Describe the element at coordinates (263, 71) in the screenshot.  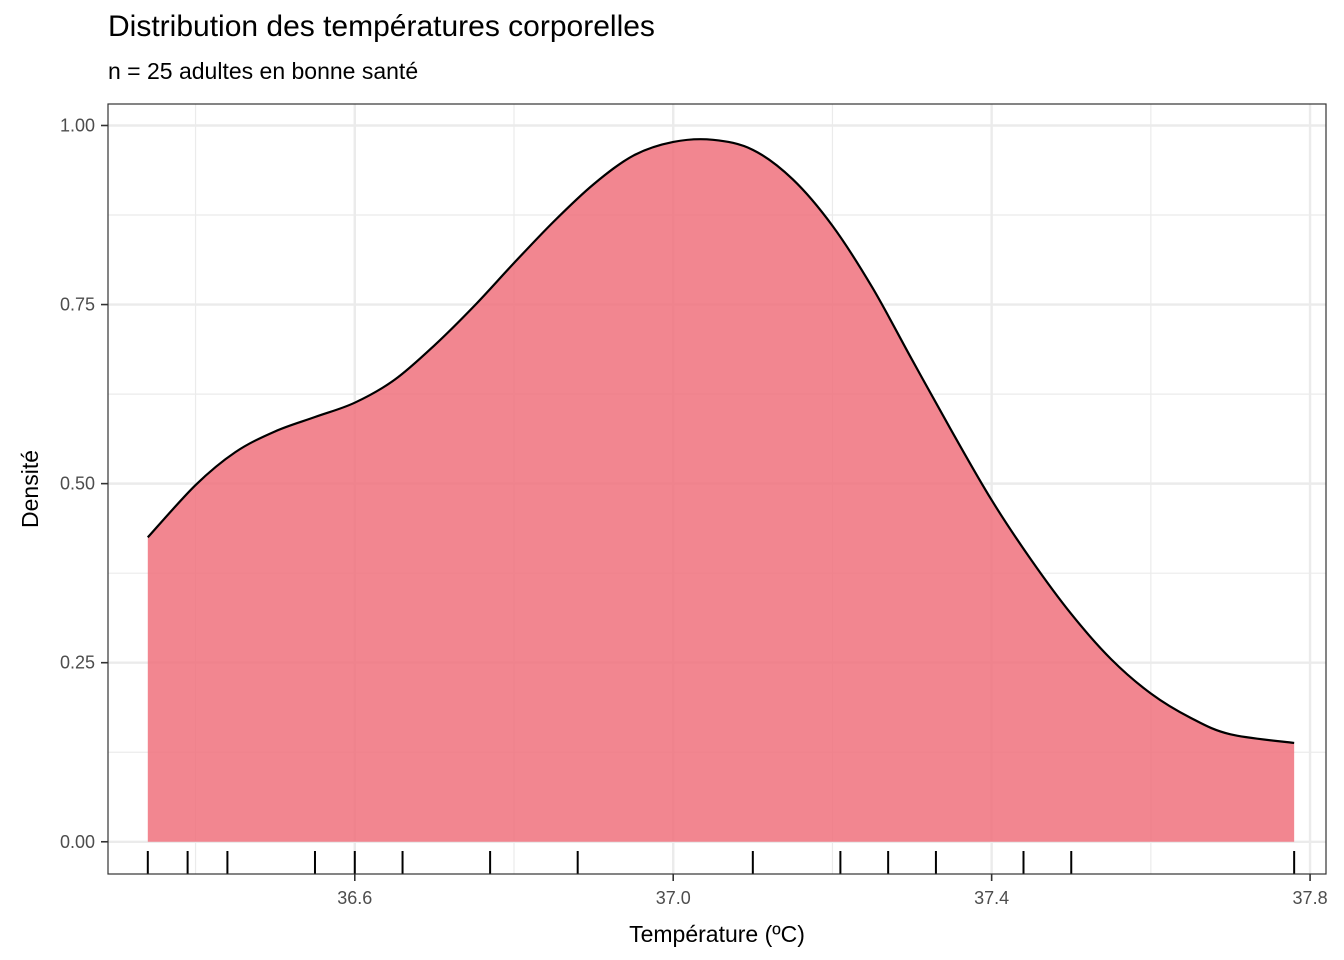
I see `chart-subtitle: n = 25 adultes en bonne santé` at that location.